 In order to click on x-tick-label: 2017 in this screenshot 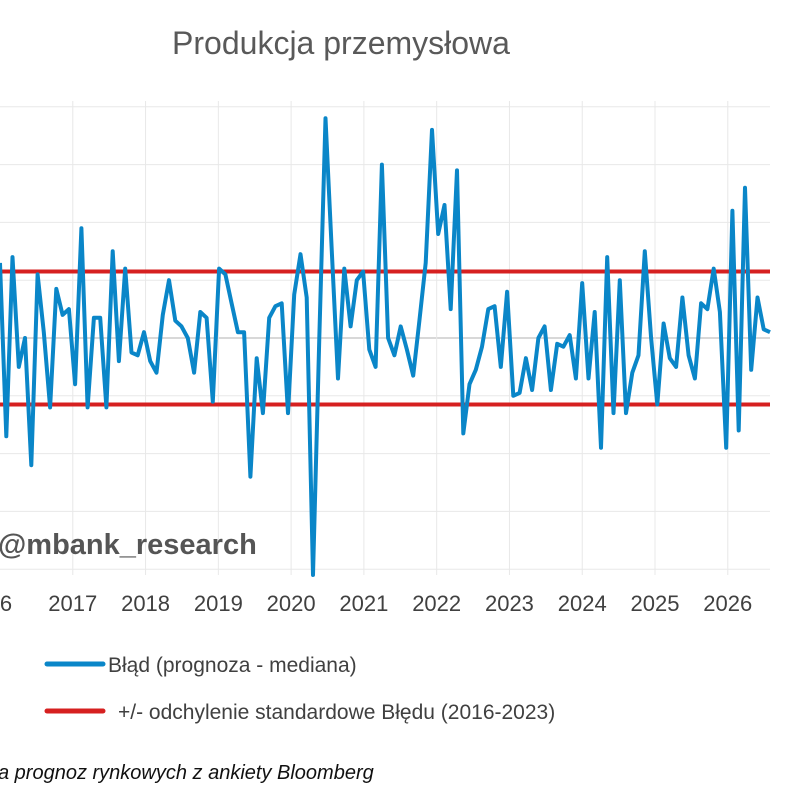, I will do `click(72, 603)`.